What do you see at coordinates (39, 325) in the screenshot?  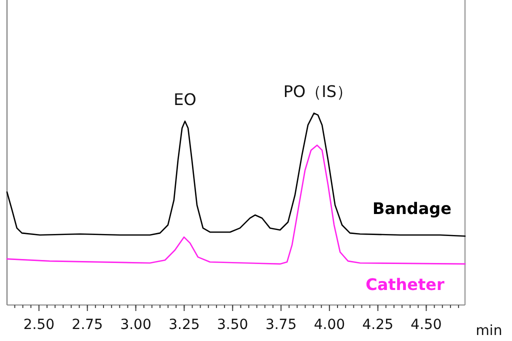 I see `x-tick-label: 2.50` at bounding box center [39, 325].